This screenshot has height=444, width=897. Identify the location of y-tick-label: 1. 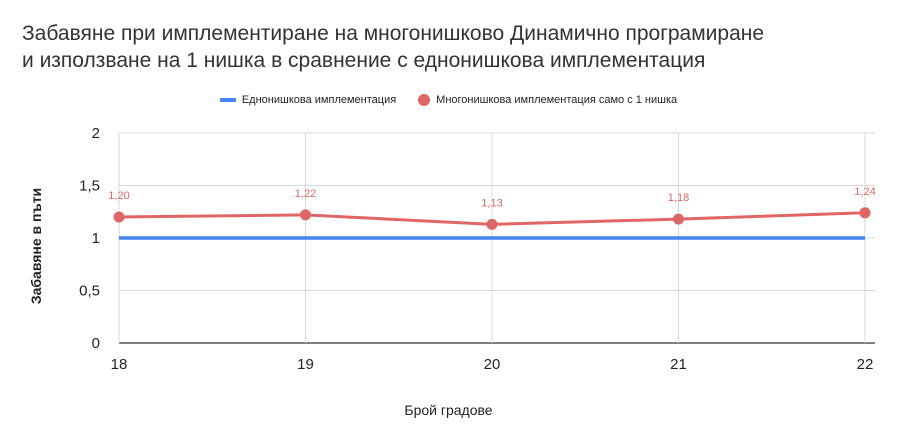
(96, 238).